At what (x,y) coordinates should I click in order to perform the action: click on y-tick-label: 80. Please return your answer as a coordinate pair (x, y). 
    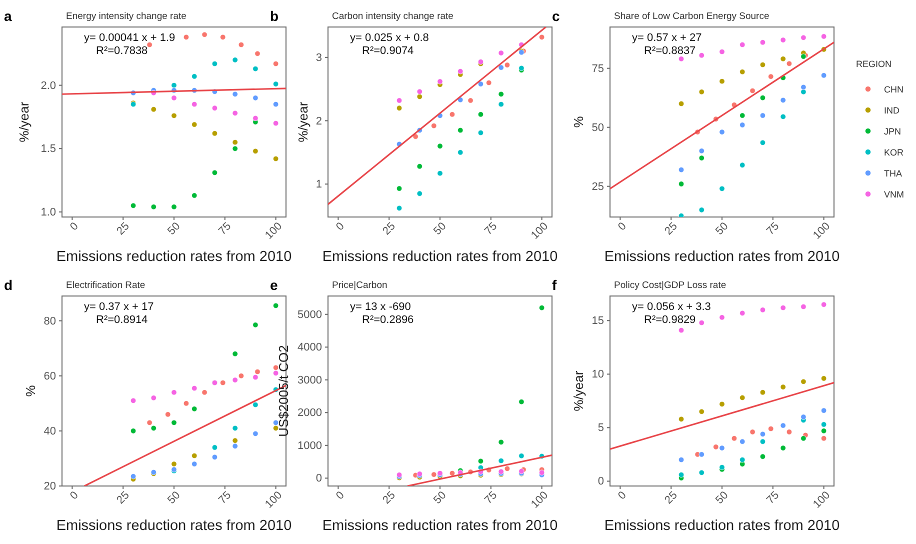
    Looking at the image, I should click on (50, 321).